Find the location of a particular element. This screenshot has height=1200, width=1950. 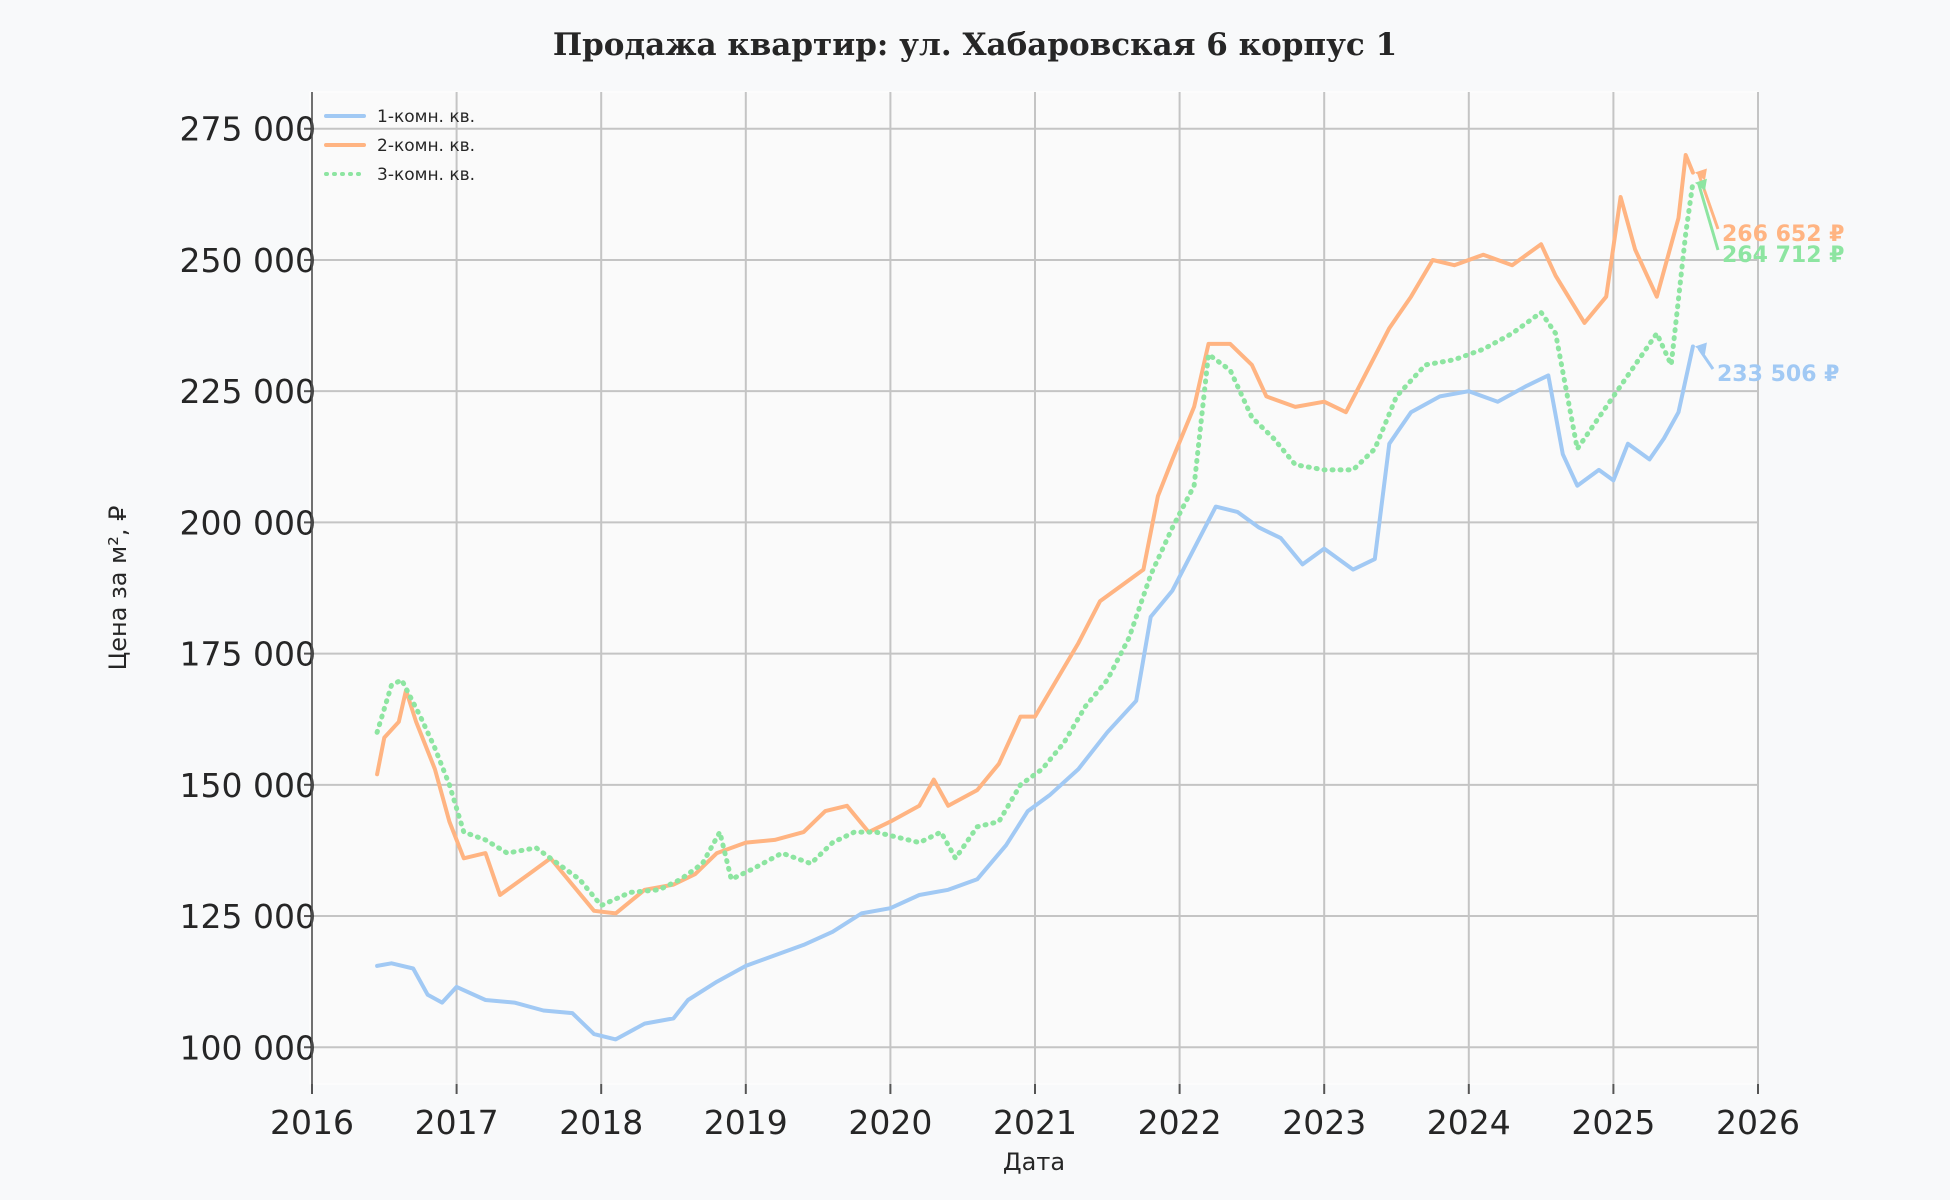

legend-label: 1-комн. кв. is located at coordinates (426, 117).